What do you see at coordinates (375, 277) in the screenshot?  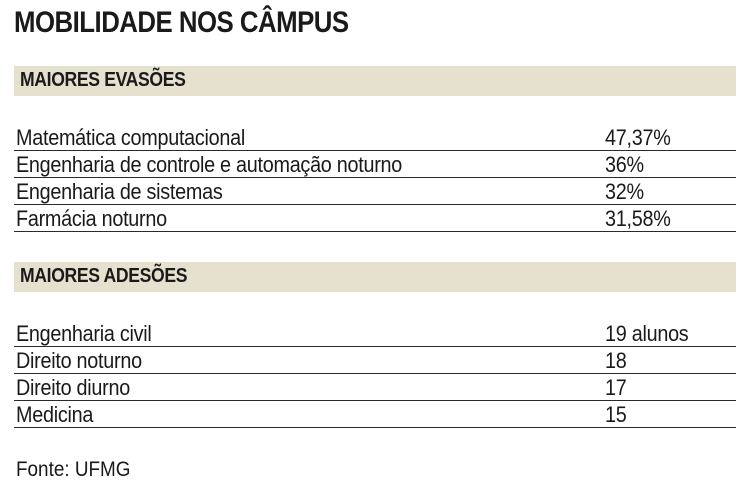 I see `section-header-adesoes: MAIORES ADESÕES` at bounding box center [375, 277].